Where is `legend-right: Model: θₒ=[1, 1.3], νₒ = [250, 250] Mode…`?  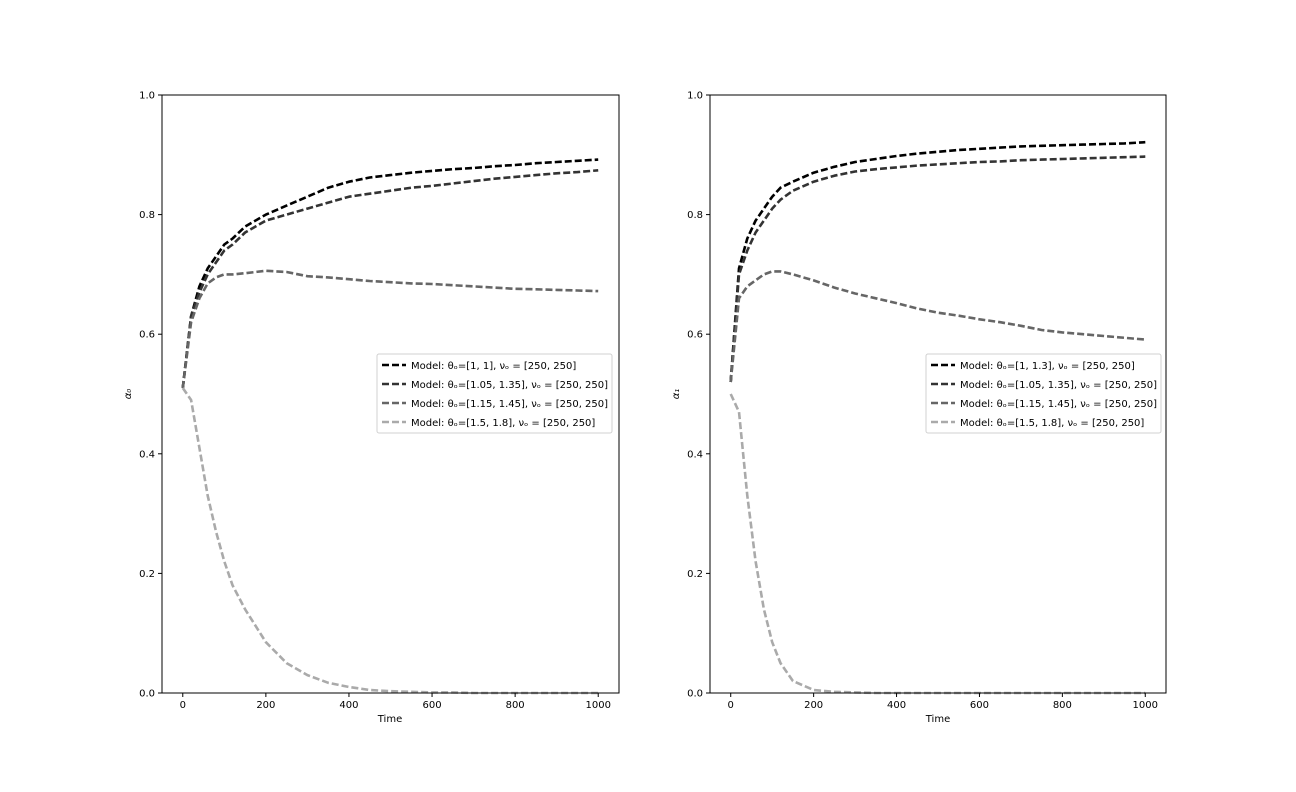 legend-right: Model: θₒ=[1, 1.3], νₒ = [250, 250] Mode… is located at coordinates (1043, 393).